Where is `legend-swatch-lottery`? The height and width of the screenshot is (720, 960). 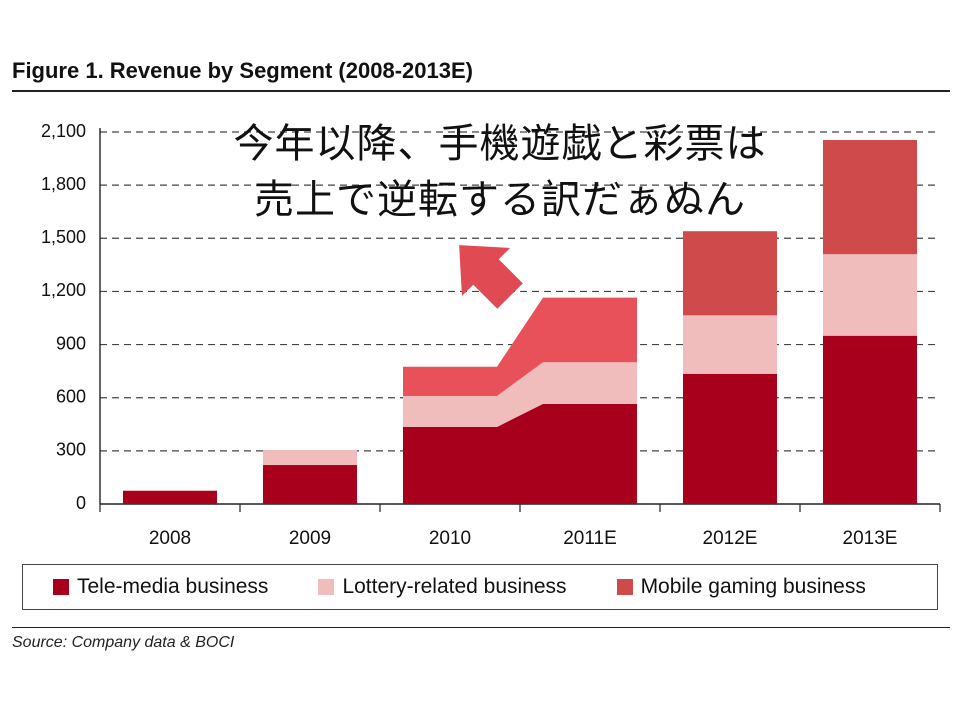 legend-swatch-lottery is located at coordinates (326, 587).